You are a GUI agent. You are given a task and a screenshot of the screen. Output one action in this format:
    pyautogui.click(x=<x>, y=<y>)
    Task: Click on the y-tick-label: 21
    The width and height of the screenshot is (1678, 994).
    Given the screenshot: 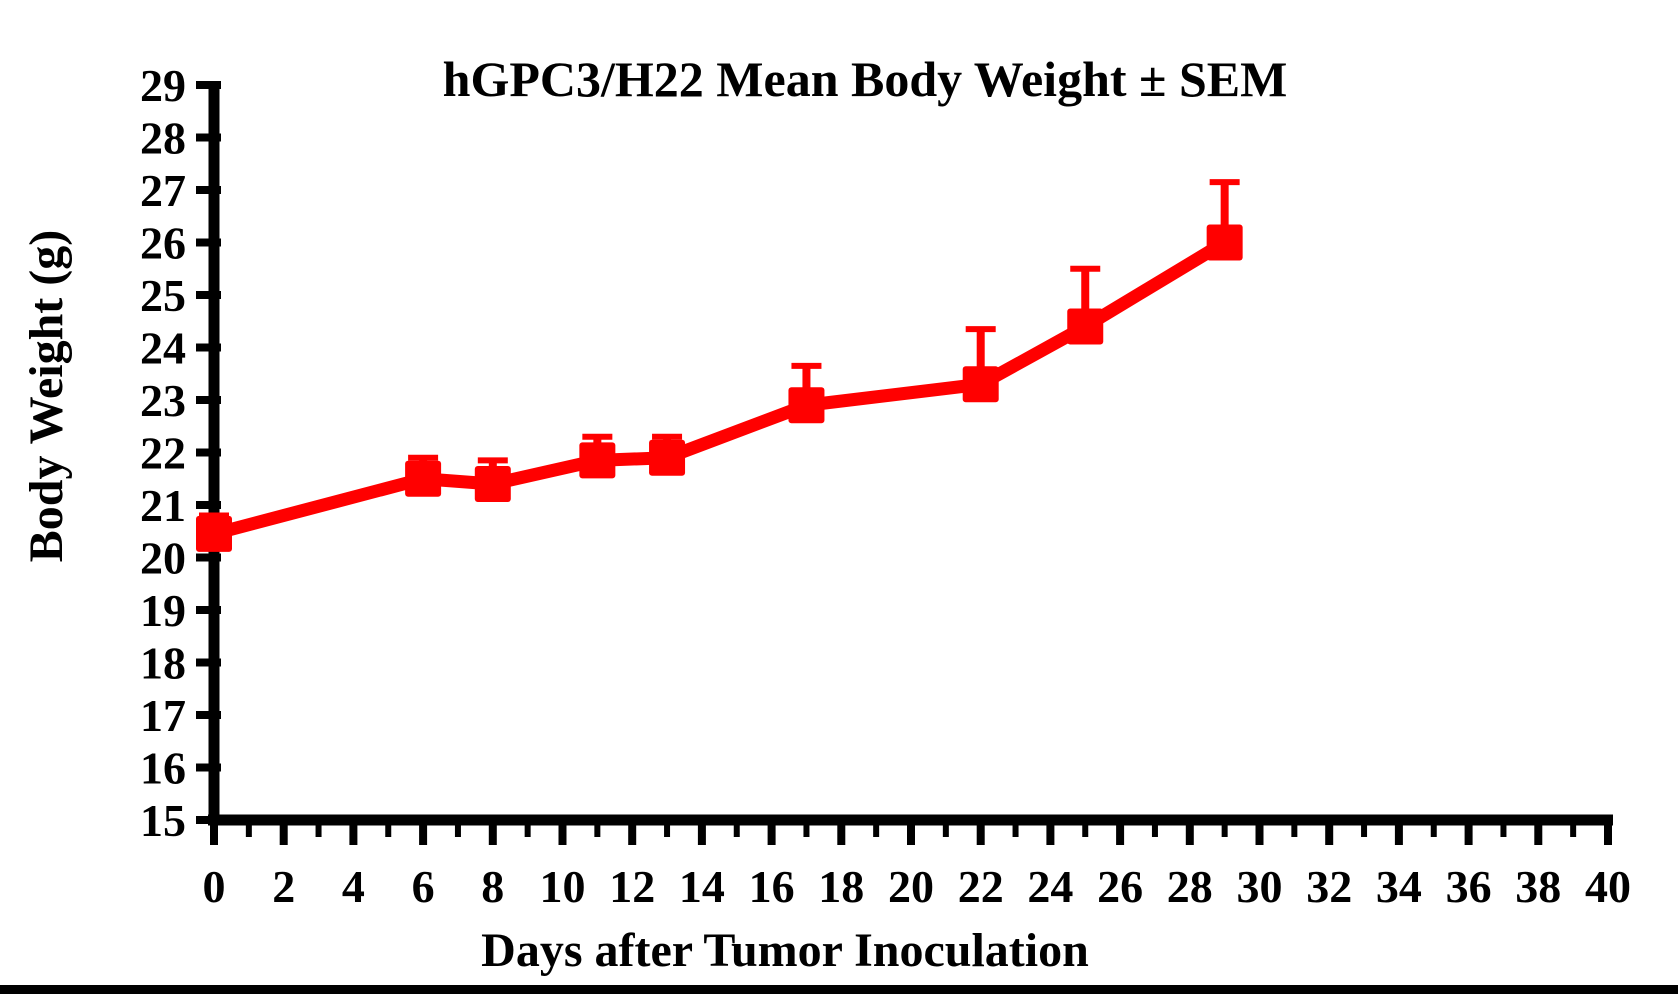 What is the action you would take?
    pyautogui.click(x=163, y=505)
    